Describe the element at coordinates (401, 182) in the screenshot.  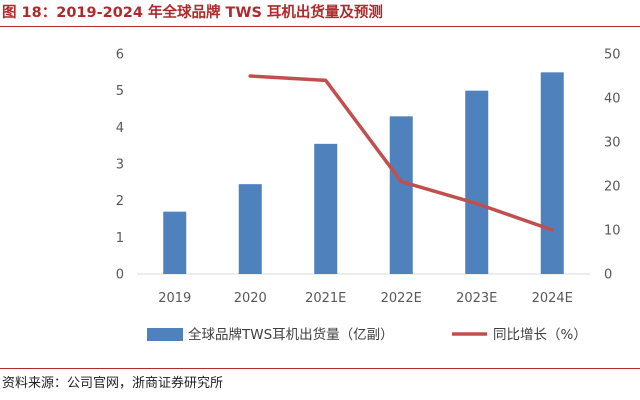
I see `point-2022E` at that location.